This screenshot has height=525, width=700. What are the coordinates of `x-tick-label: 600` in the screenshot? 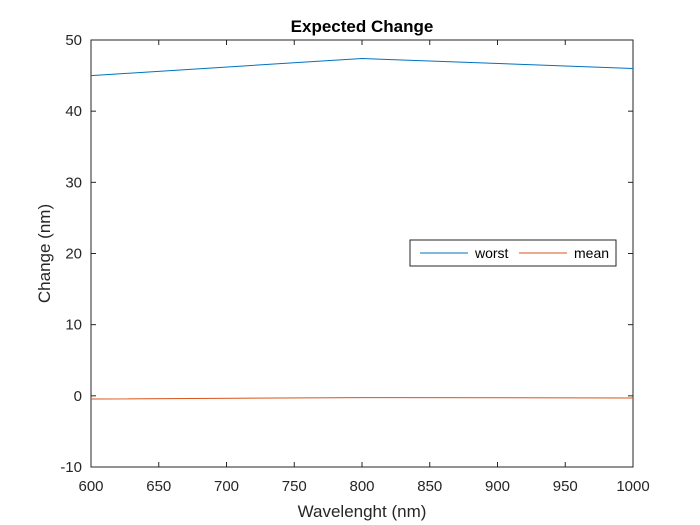 It's located at (90, 486).